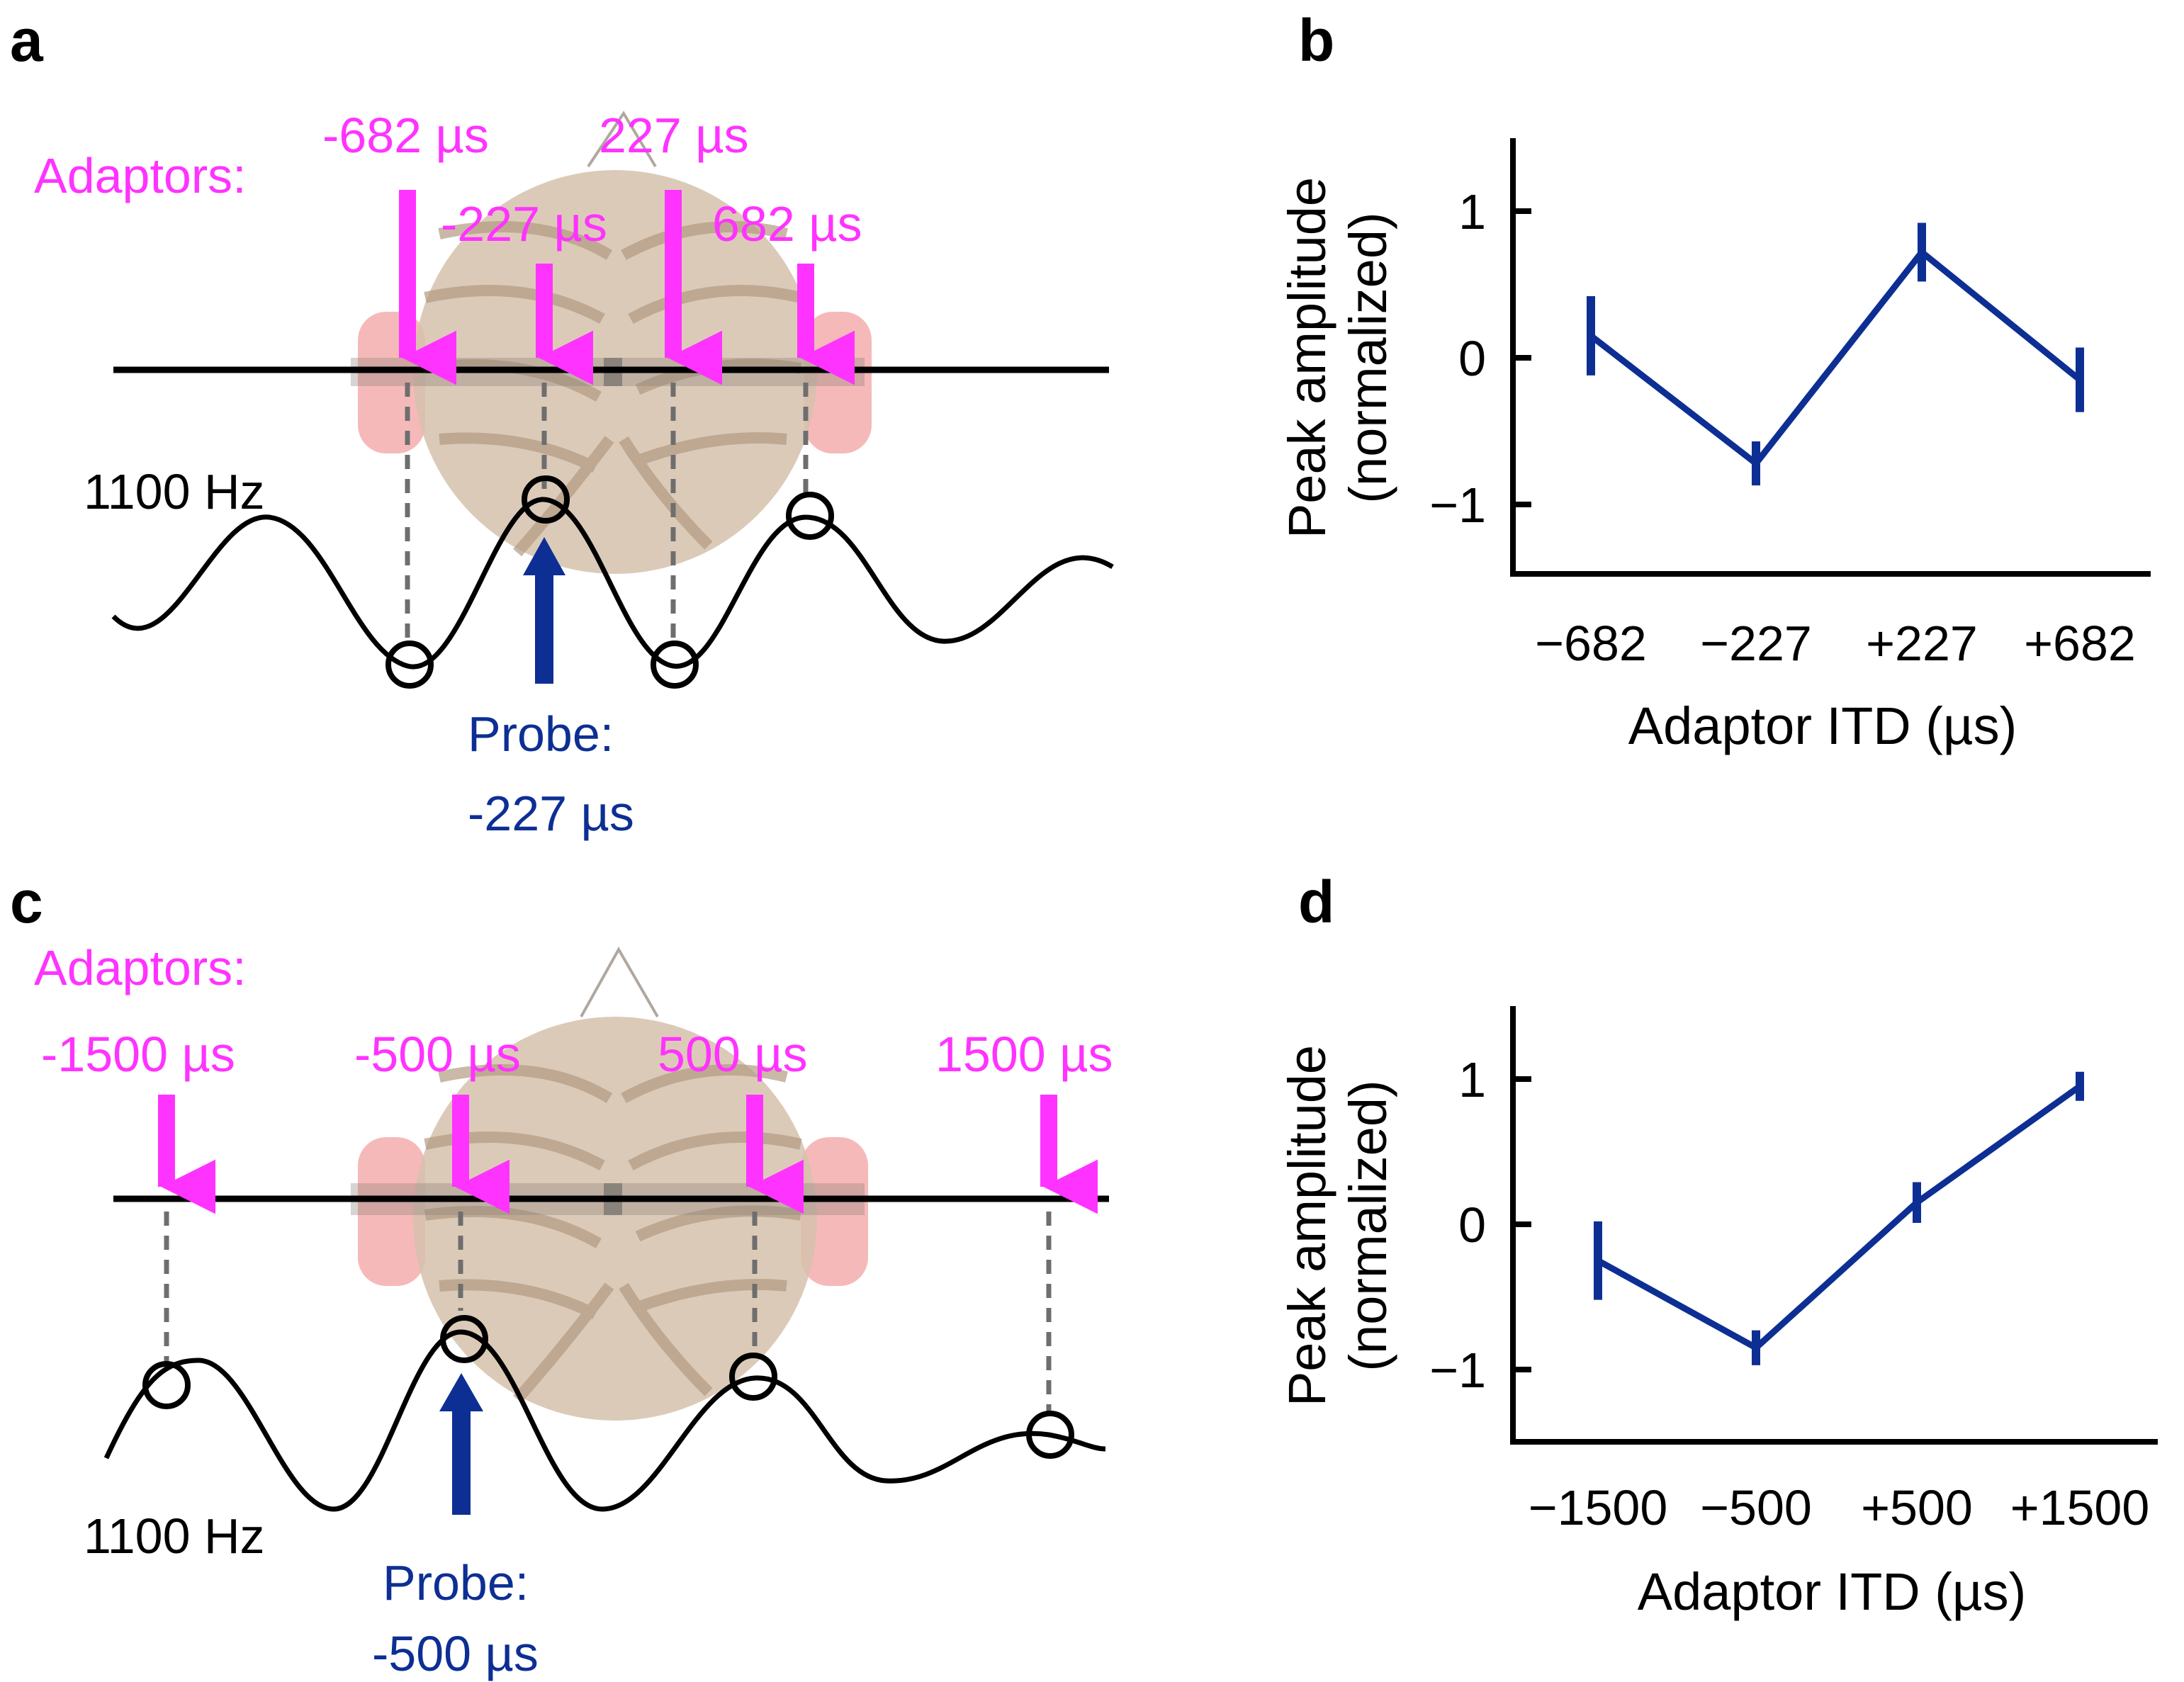 Image resolution: width=2184 pixels, height=1682 pixels. What do you see at coordinates (141, 175) in the screenshot?
I see `adaptors-label-a: Adaptors:` at bounding box center [141, 175].